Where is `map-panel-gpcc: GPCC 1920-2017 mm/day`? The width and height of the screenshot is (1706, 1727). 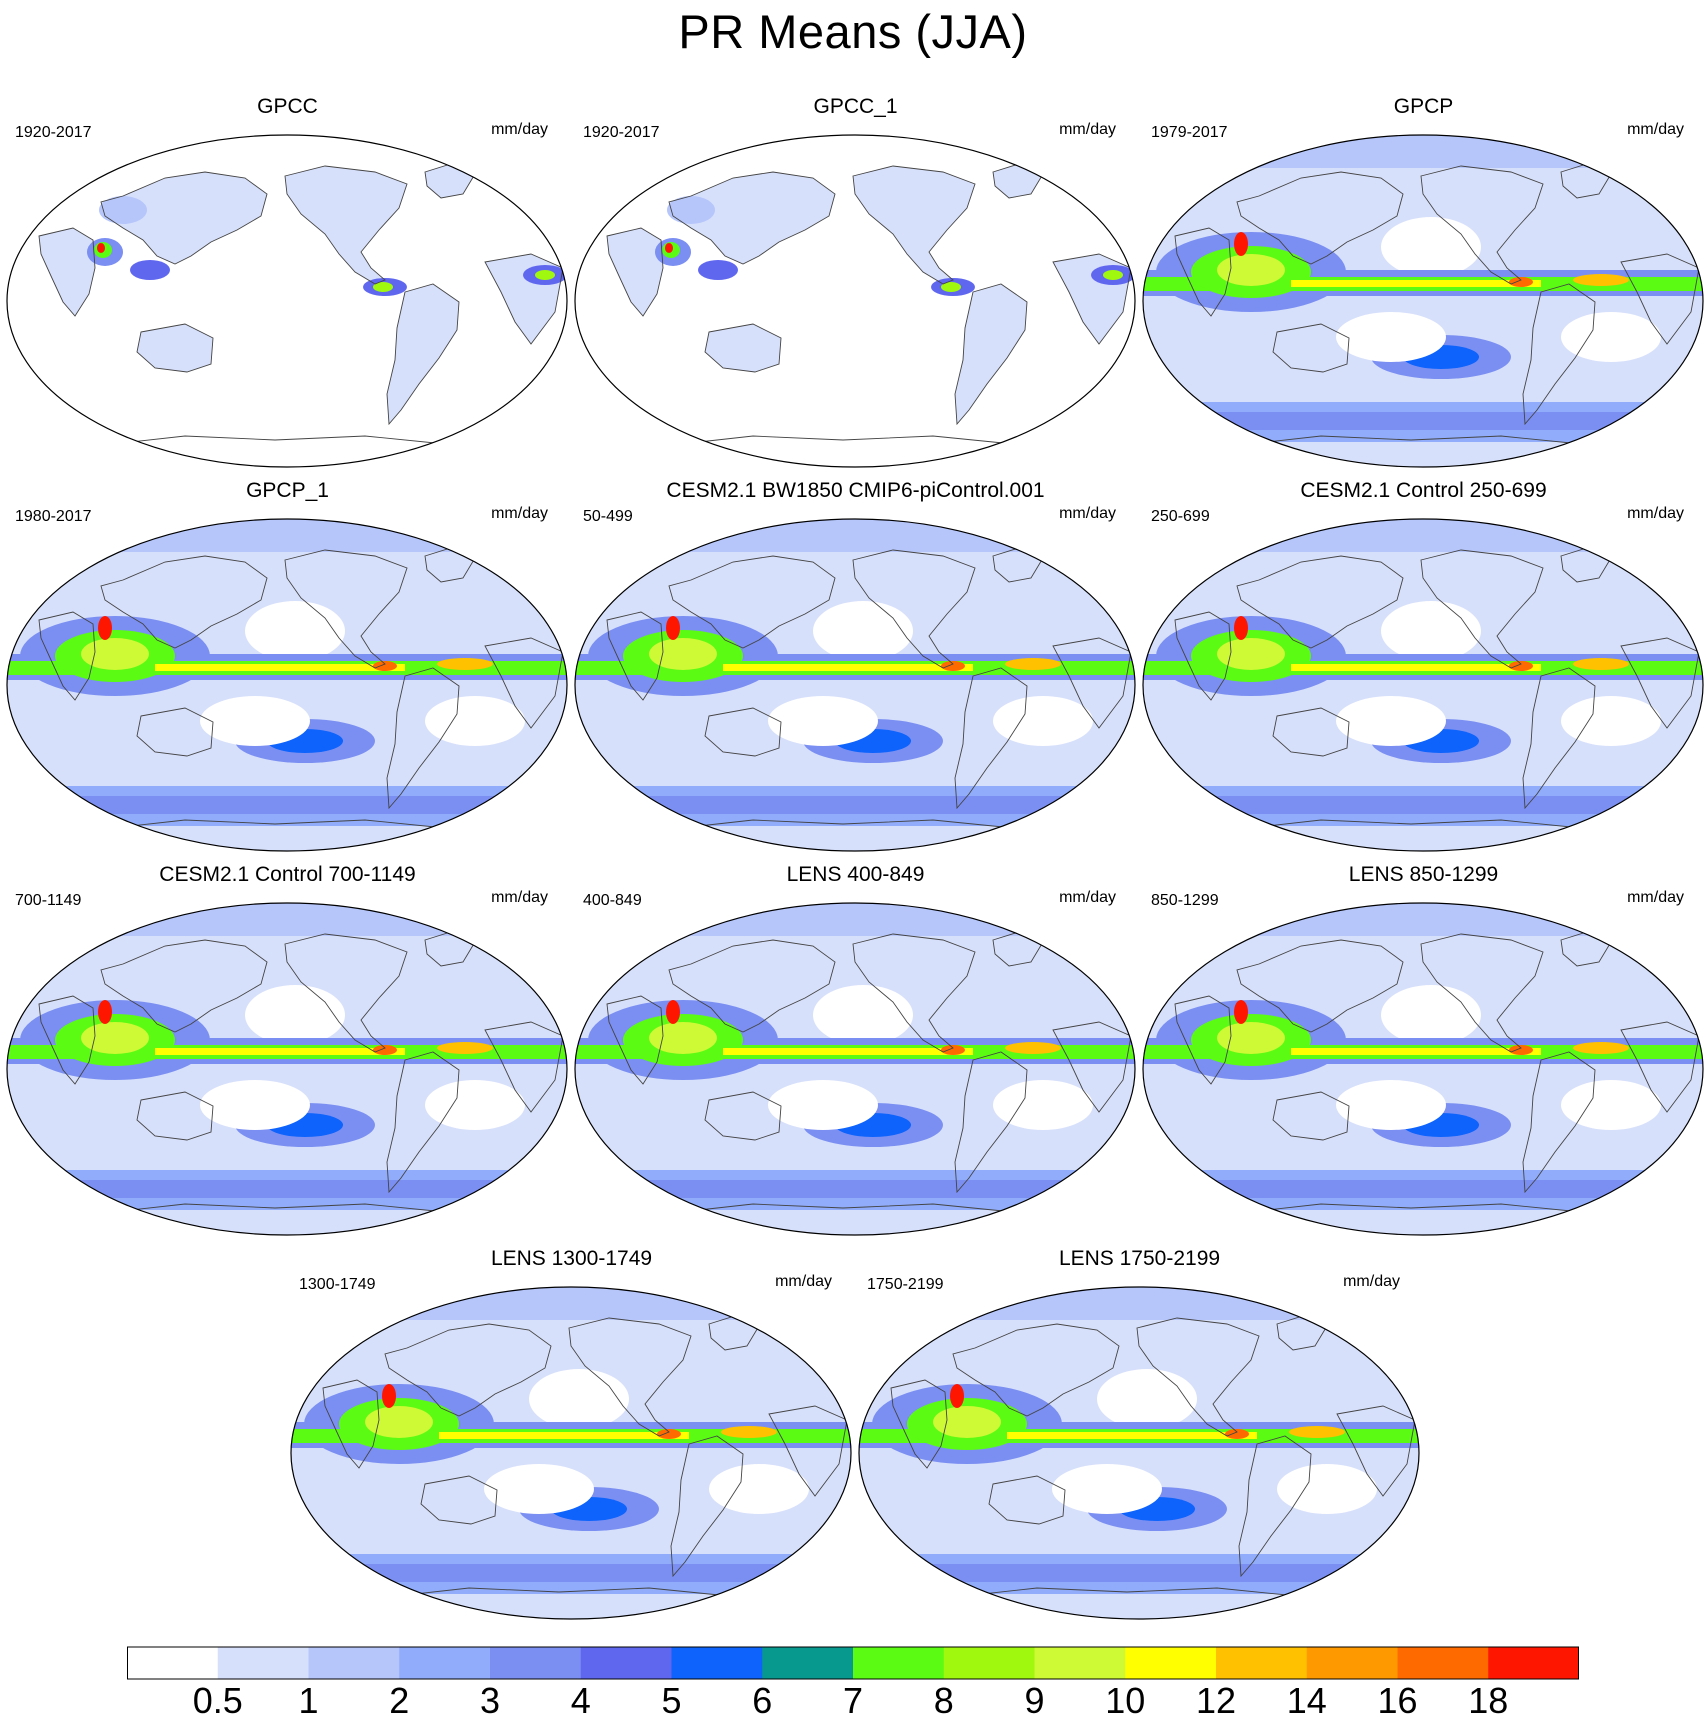
map-panel-gpcc: GPCC 1920-2017 mm/day is located at coordinates (287, 282).